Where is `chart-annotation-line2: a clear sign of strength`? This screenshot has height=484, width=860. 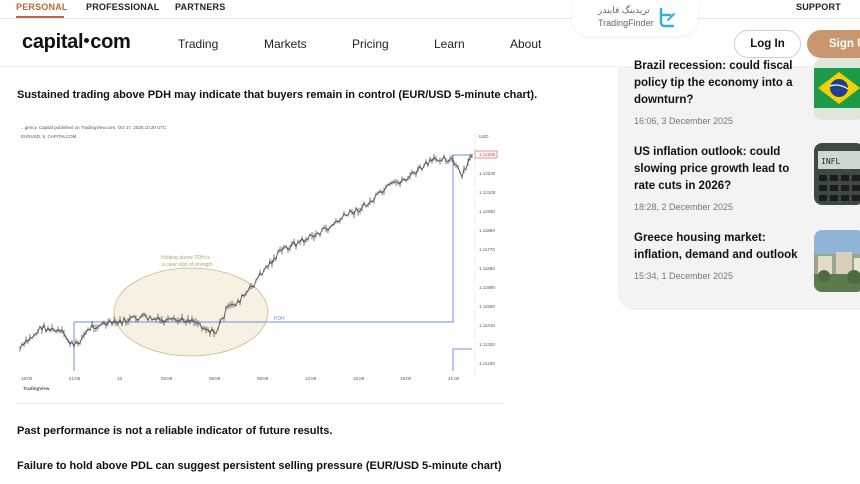 chart-annotation-line2: a clear sign of strength is located at coordinates (187, 265).